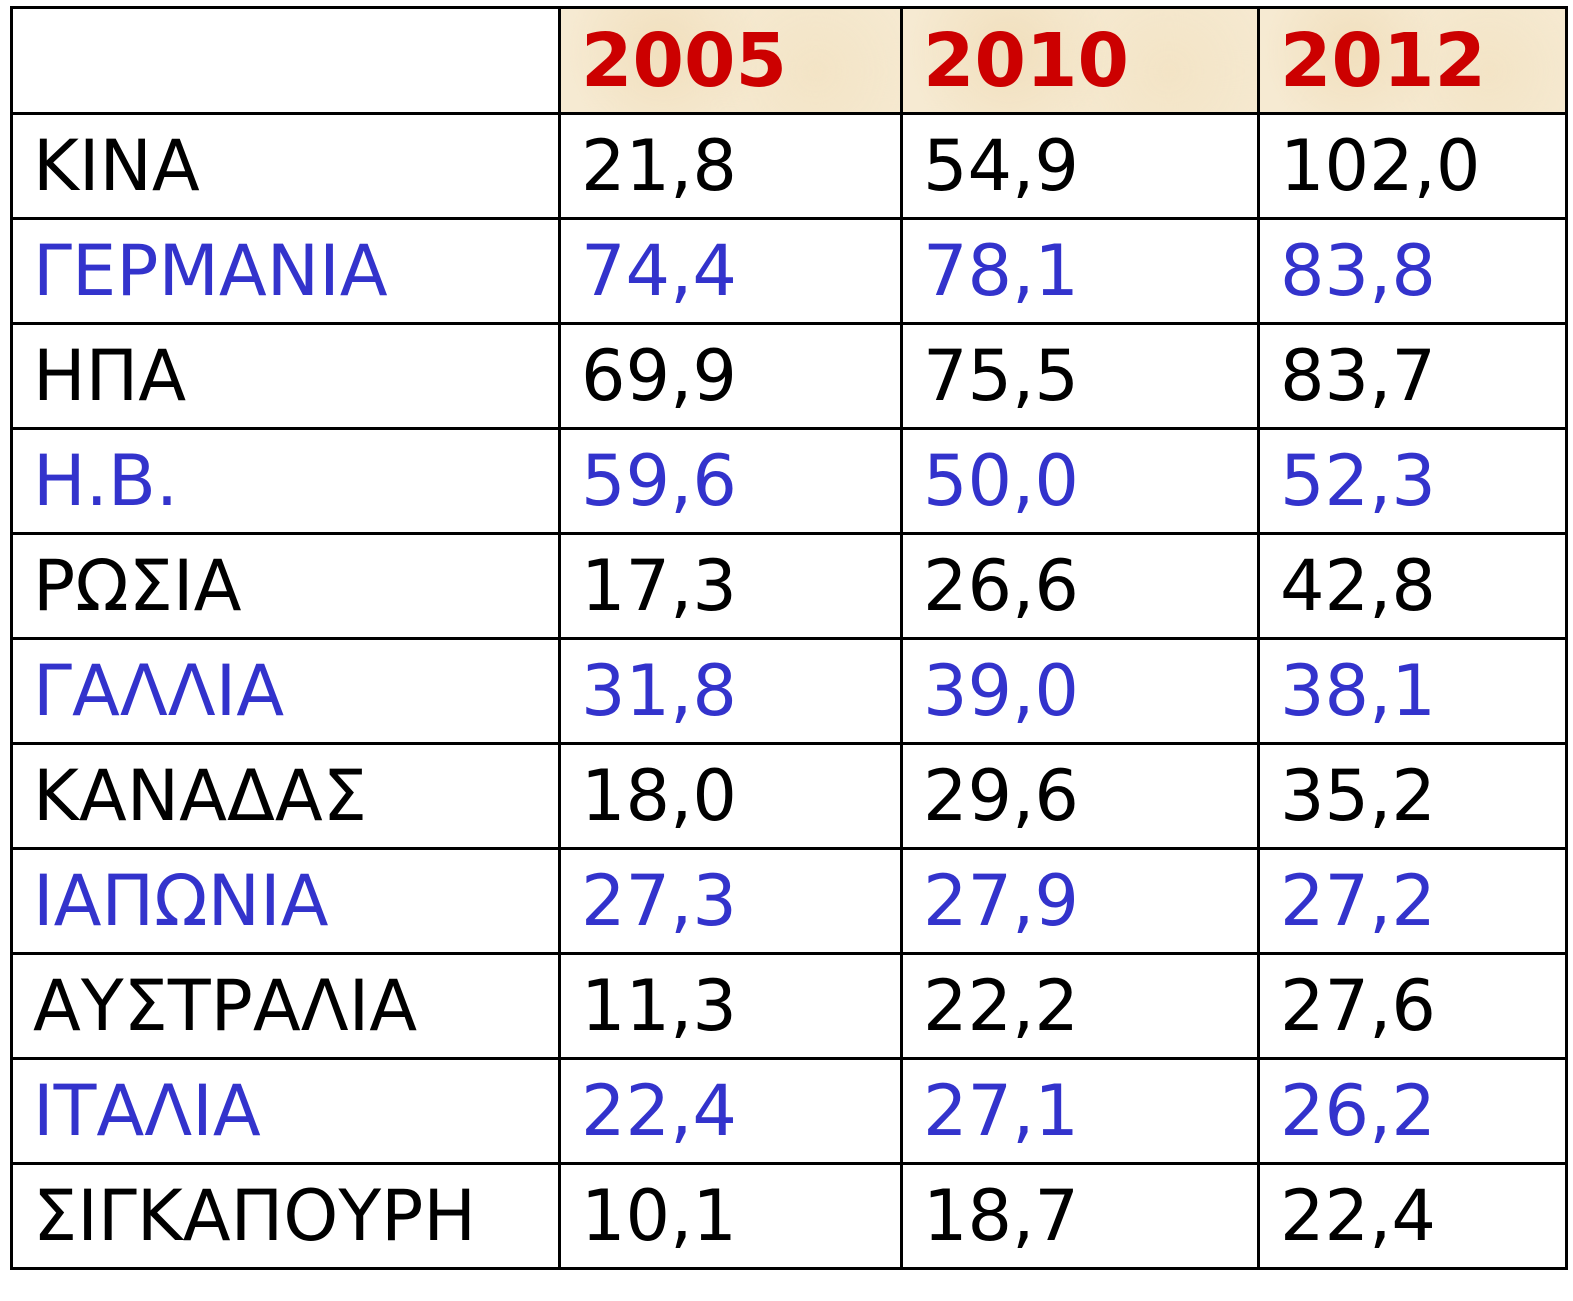 The width and height of the screenshot is (1573, 1301). What do you see at coordinates (1412, 376) in the screenshot?
I see `value-cell: 83,7` at bounding box center [1412, 376].